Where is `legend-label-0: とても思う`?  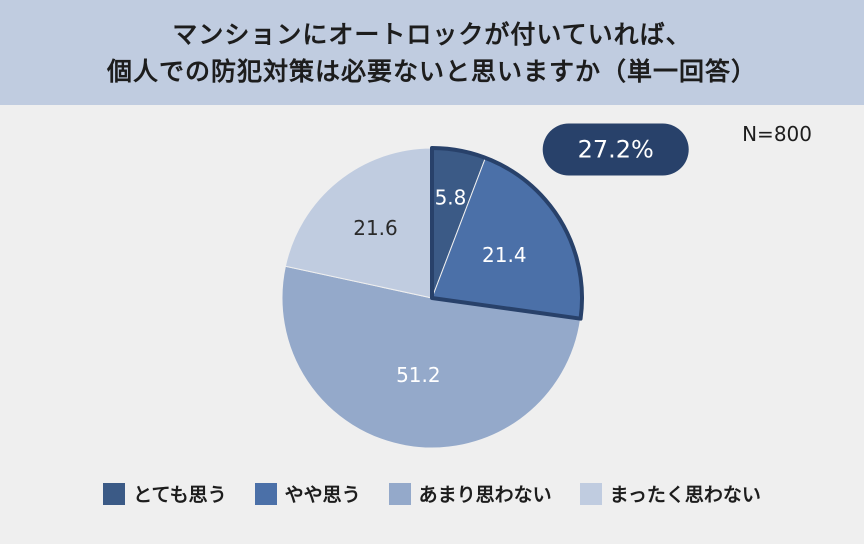 legend-label-0: とても思う is located at coordinates (180, 495).